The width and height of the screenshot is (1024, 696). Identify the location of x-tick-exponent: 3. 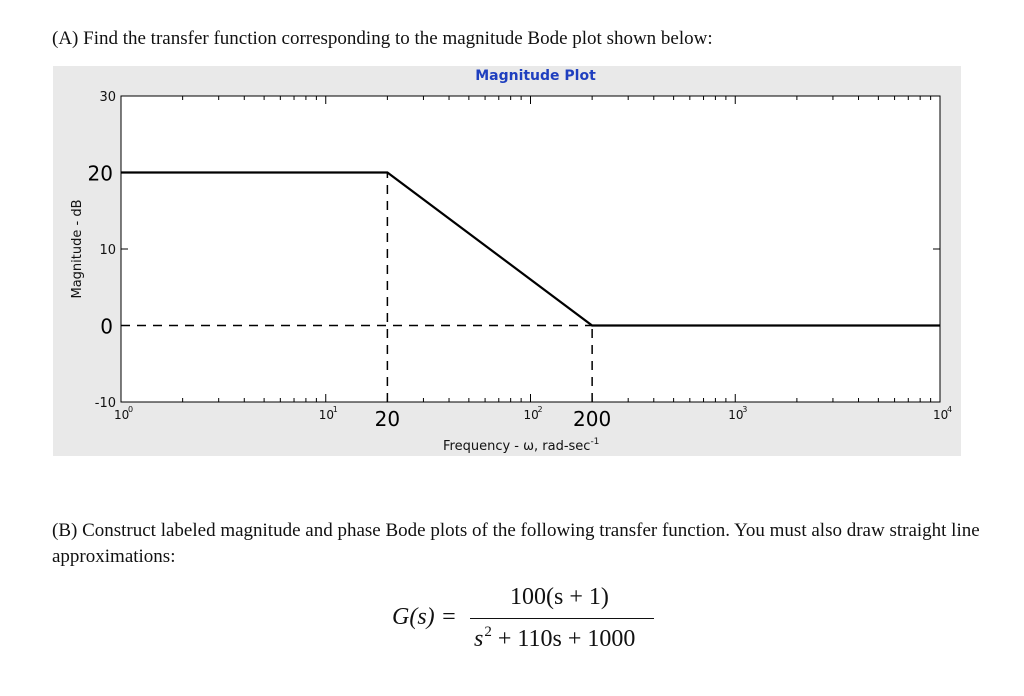
(744, 409).